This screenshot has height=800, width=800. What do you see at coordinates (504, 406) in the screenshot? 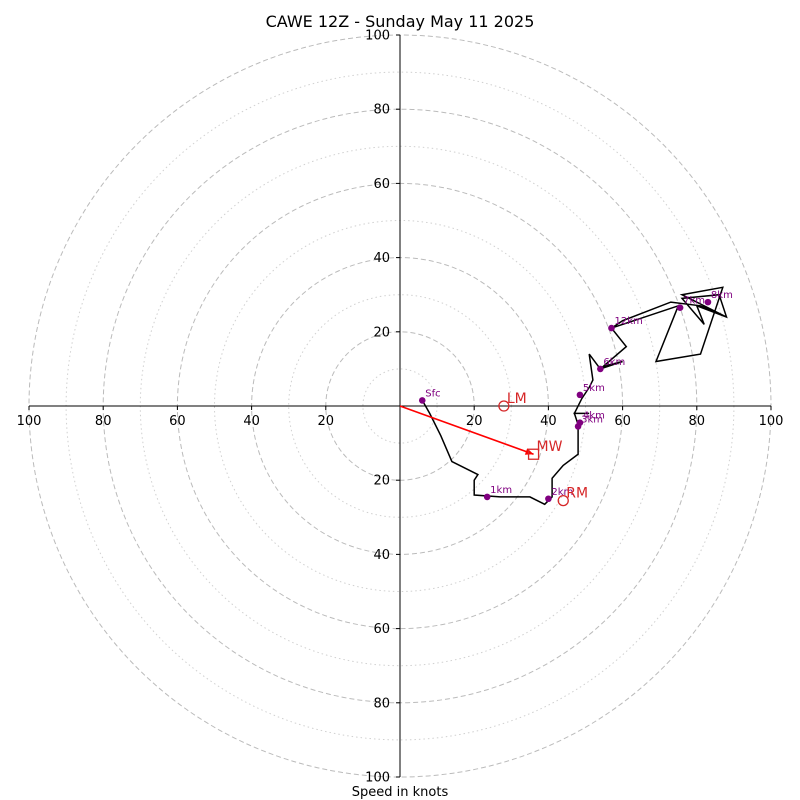
I see `left-mover-marker` at bounding box center [504, 406].